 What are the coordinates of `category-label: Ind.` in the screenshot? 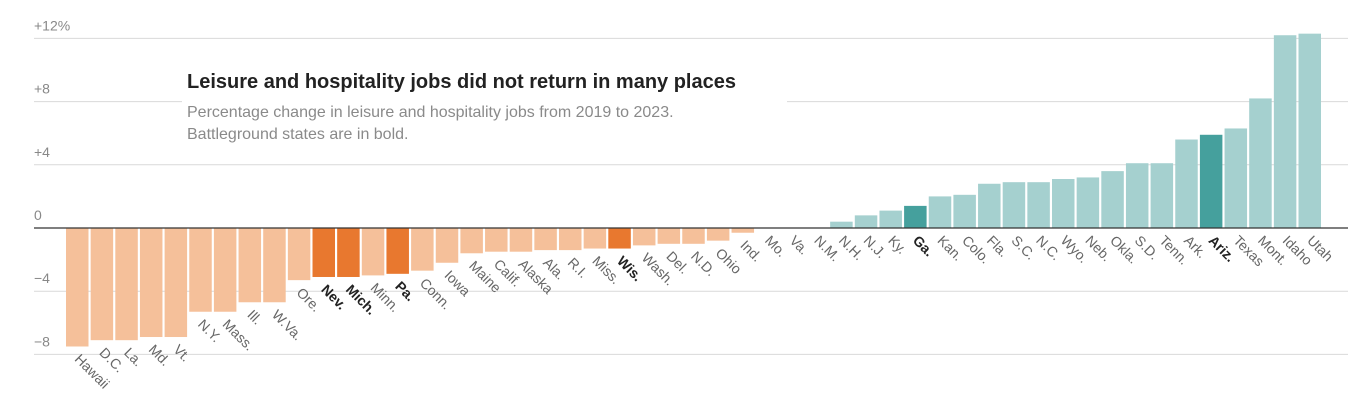 It's located at (751, 251).